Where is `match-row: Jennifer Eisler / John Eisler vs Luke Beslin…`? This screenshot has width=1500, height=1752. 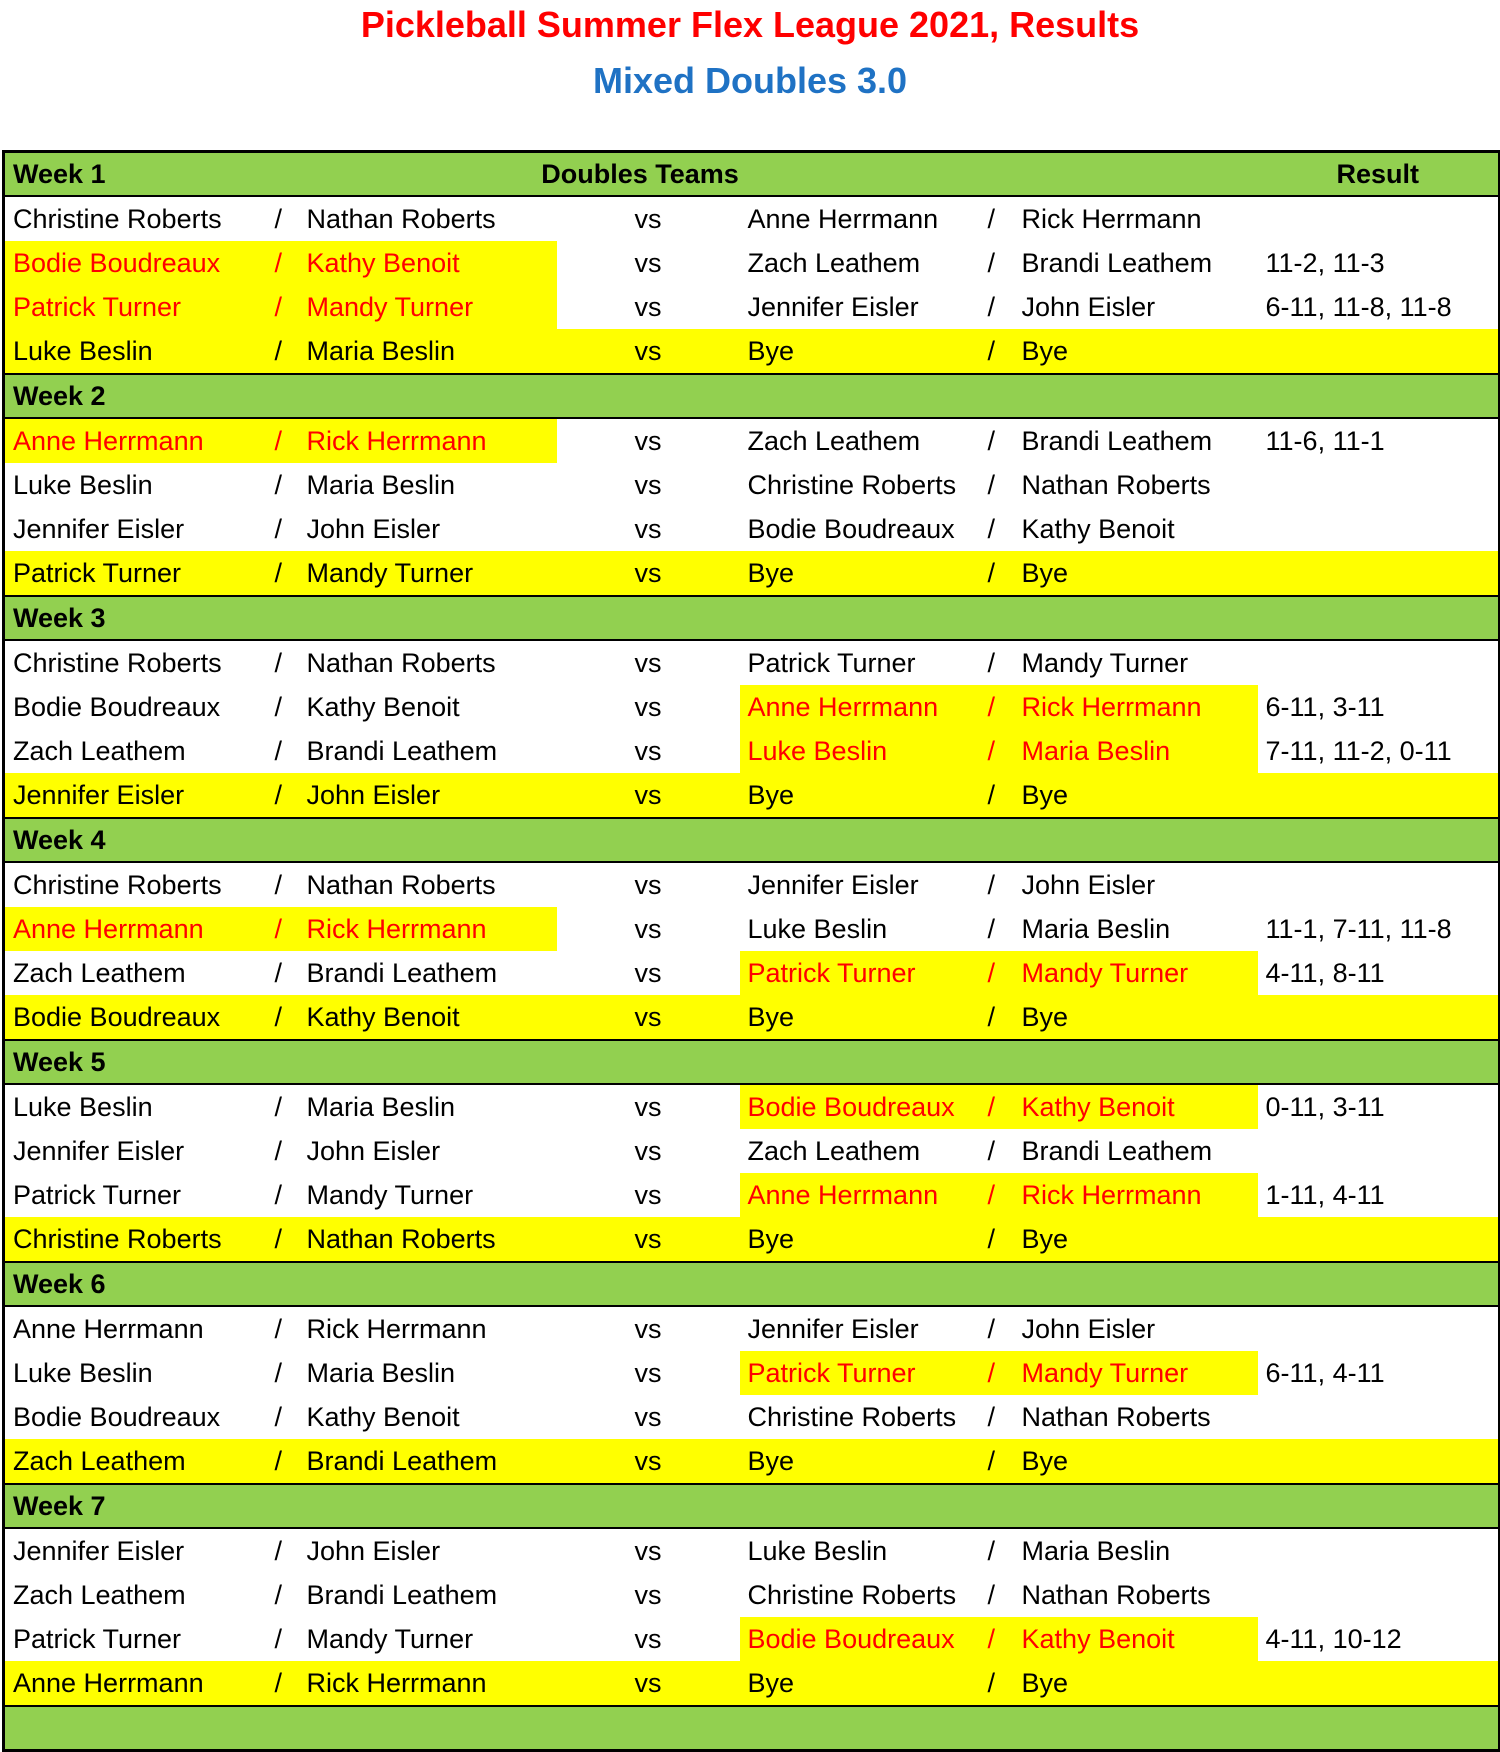
match-row: Jennifer Eisler / John Eisler vs Luke Beslin… is located at coordinates (752, 1550).